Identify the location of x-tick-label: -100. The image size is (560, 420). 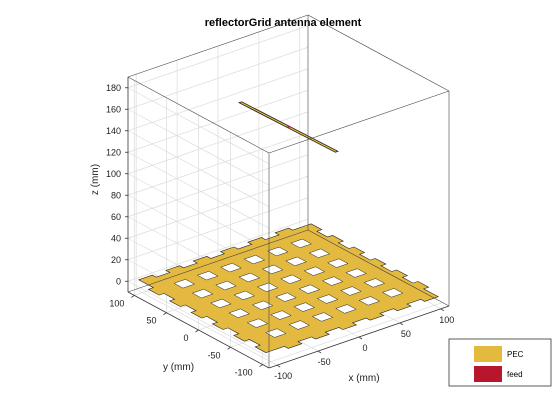
(283, 376).